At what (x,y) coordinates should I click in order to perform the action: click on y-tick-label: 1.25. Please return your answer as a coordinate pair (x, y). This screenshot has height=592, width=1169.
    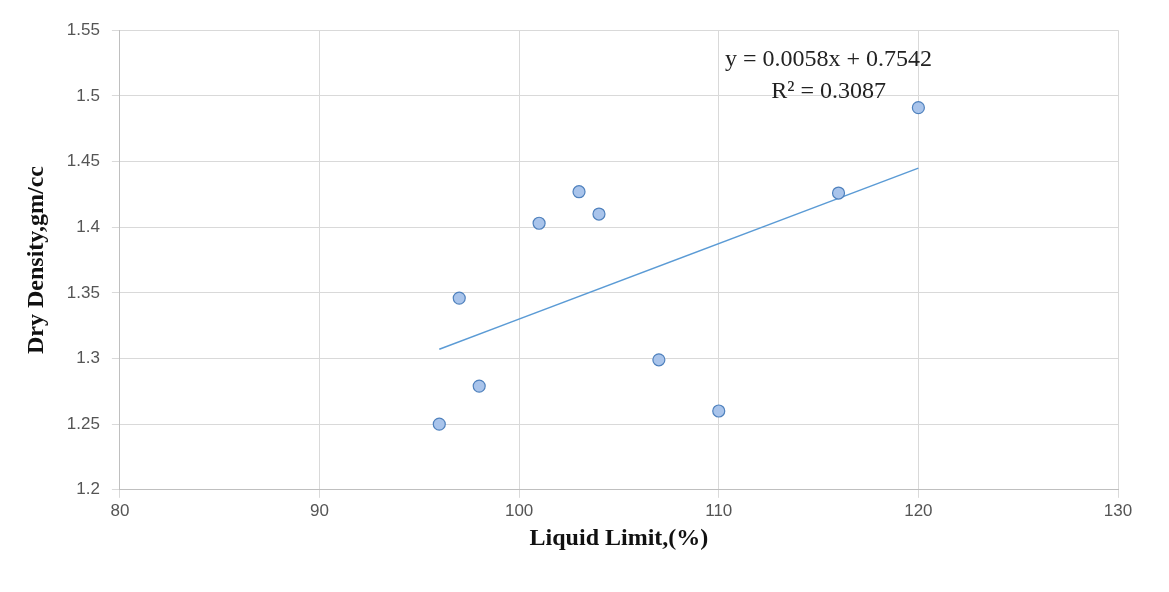
    Looking at the image, I should click on (83, 423).